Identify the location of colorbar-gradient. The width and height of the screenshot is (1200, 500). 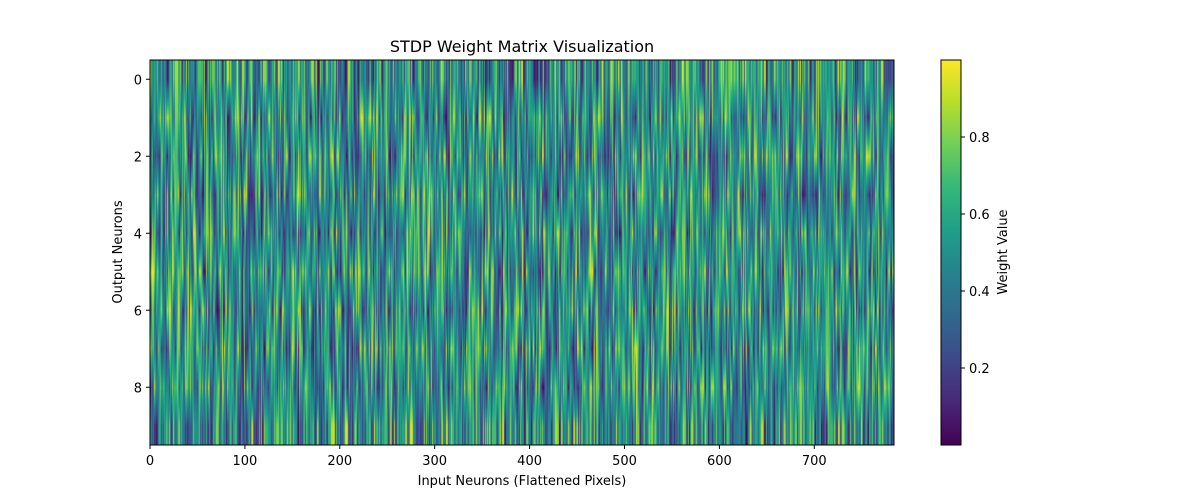
(951, 252).